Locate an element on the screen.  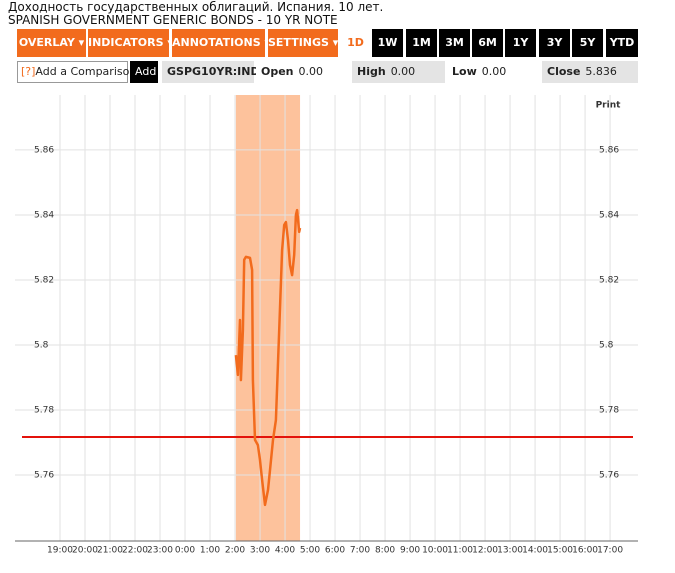
x-tick-label: 12:00 is located at coordinates (485, 551).